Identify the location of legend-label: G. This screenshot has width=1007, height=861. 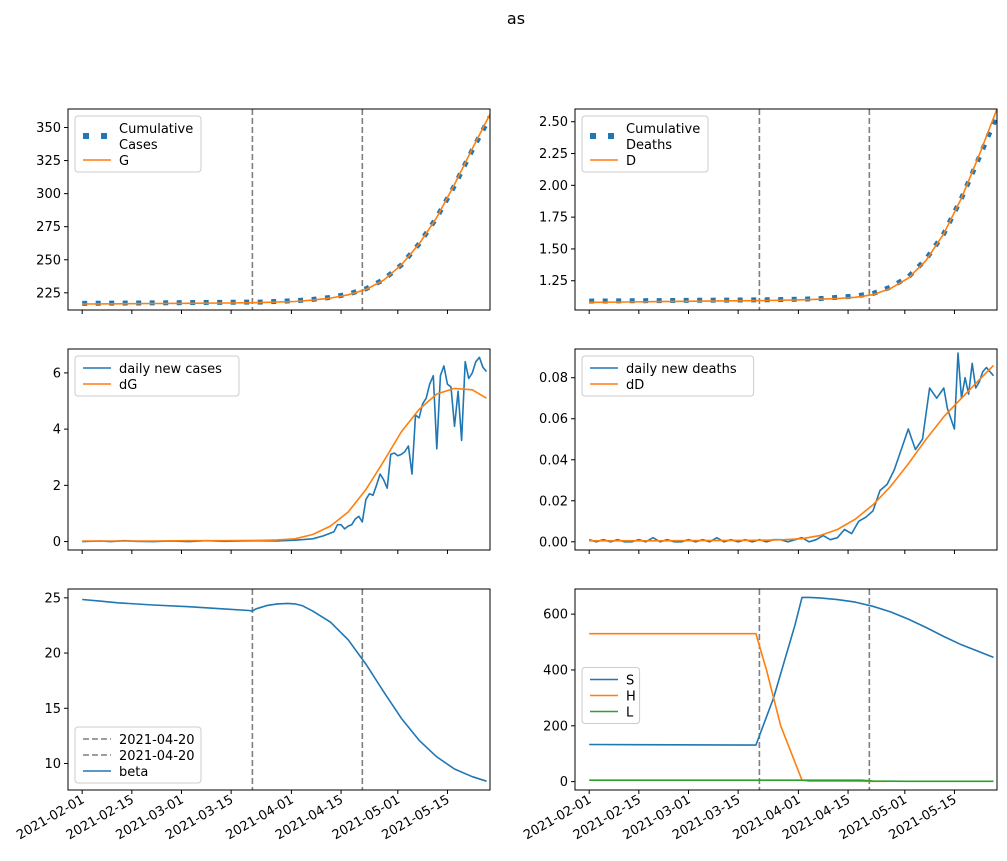
(124, 161).